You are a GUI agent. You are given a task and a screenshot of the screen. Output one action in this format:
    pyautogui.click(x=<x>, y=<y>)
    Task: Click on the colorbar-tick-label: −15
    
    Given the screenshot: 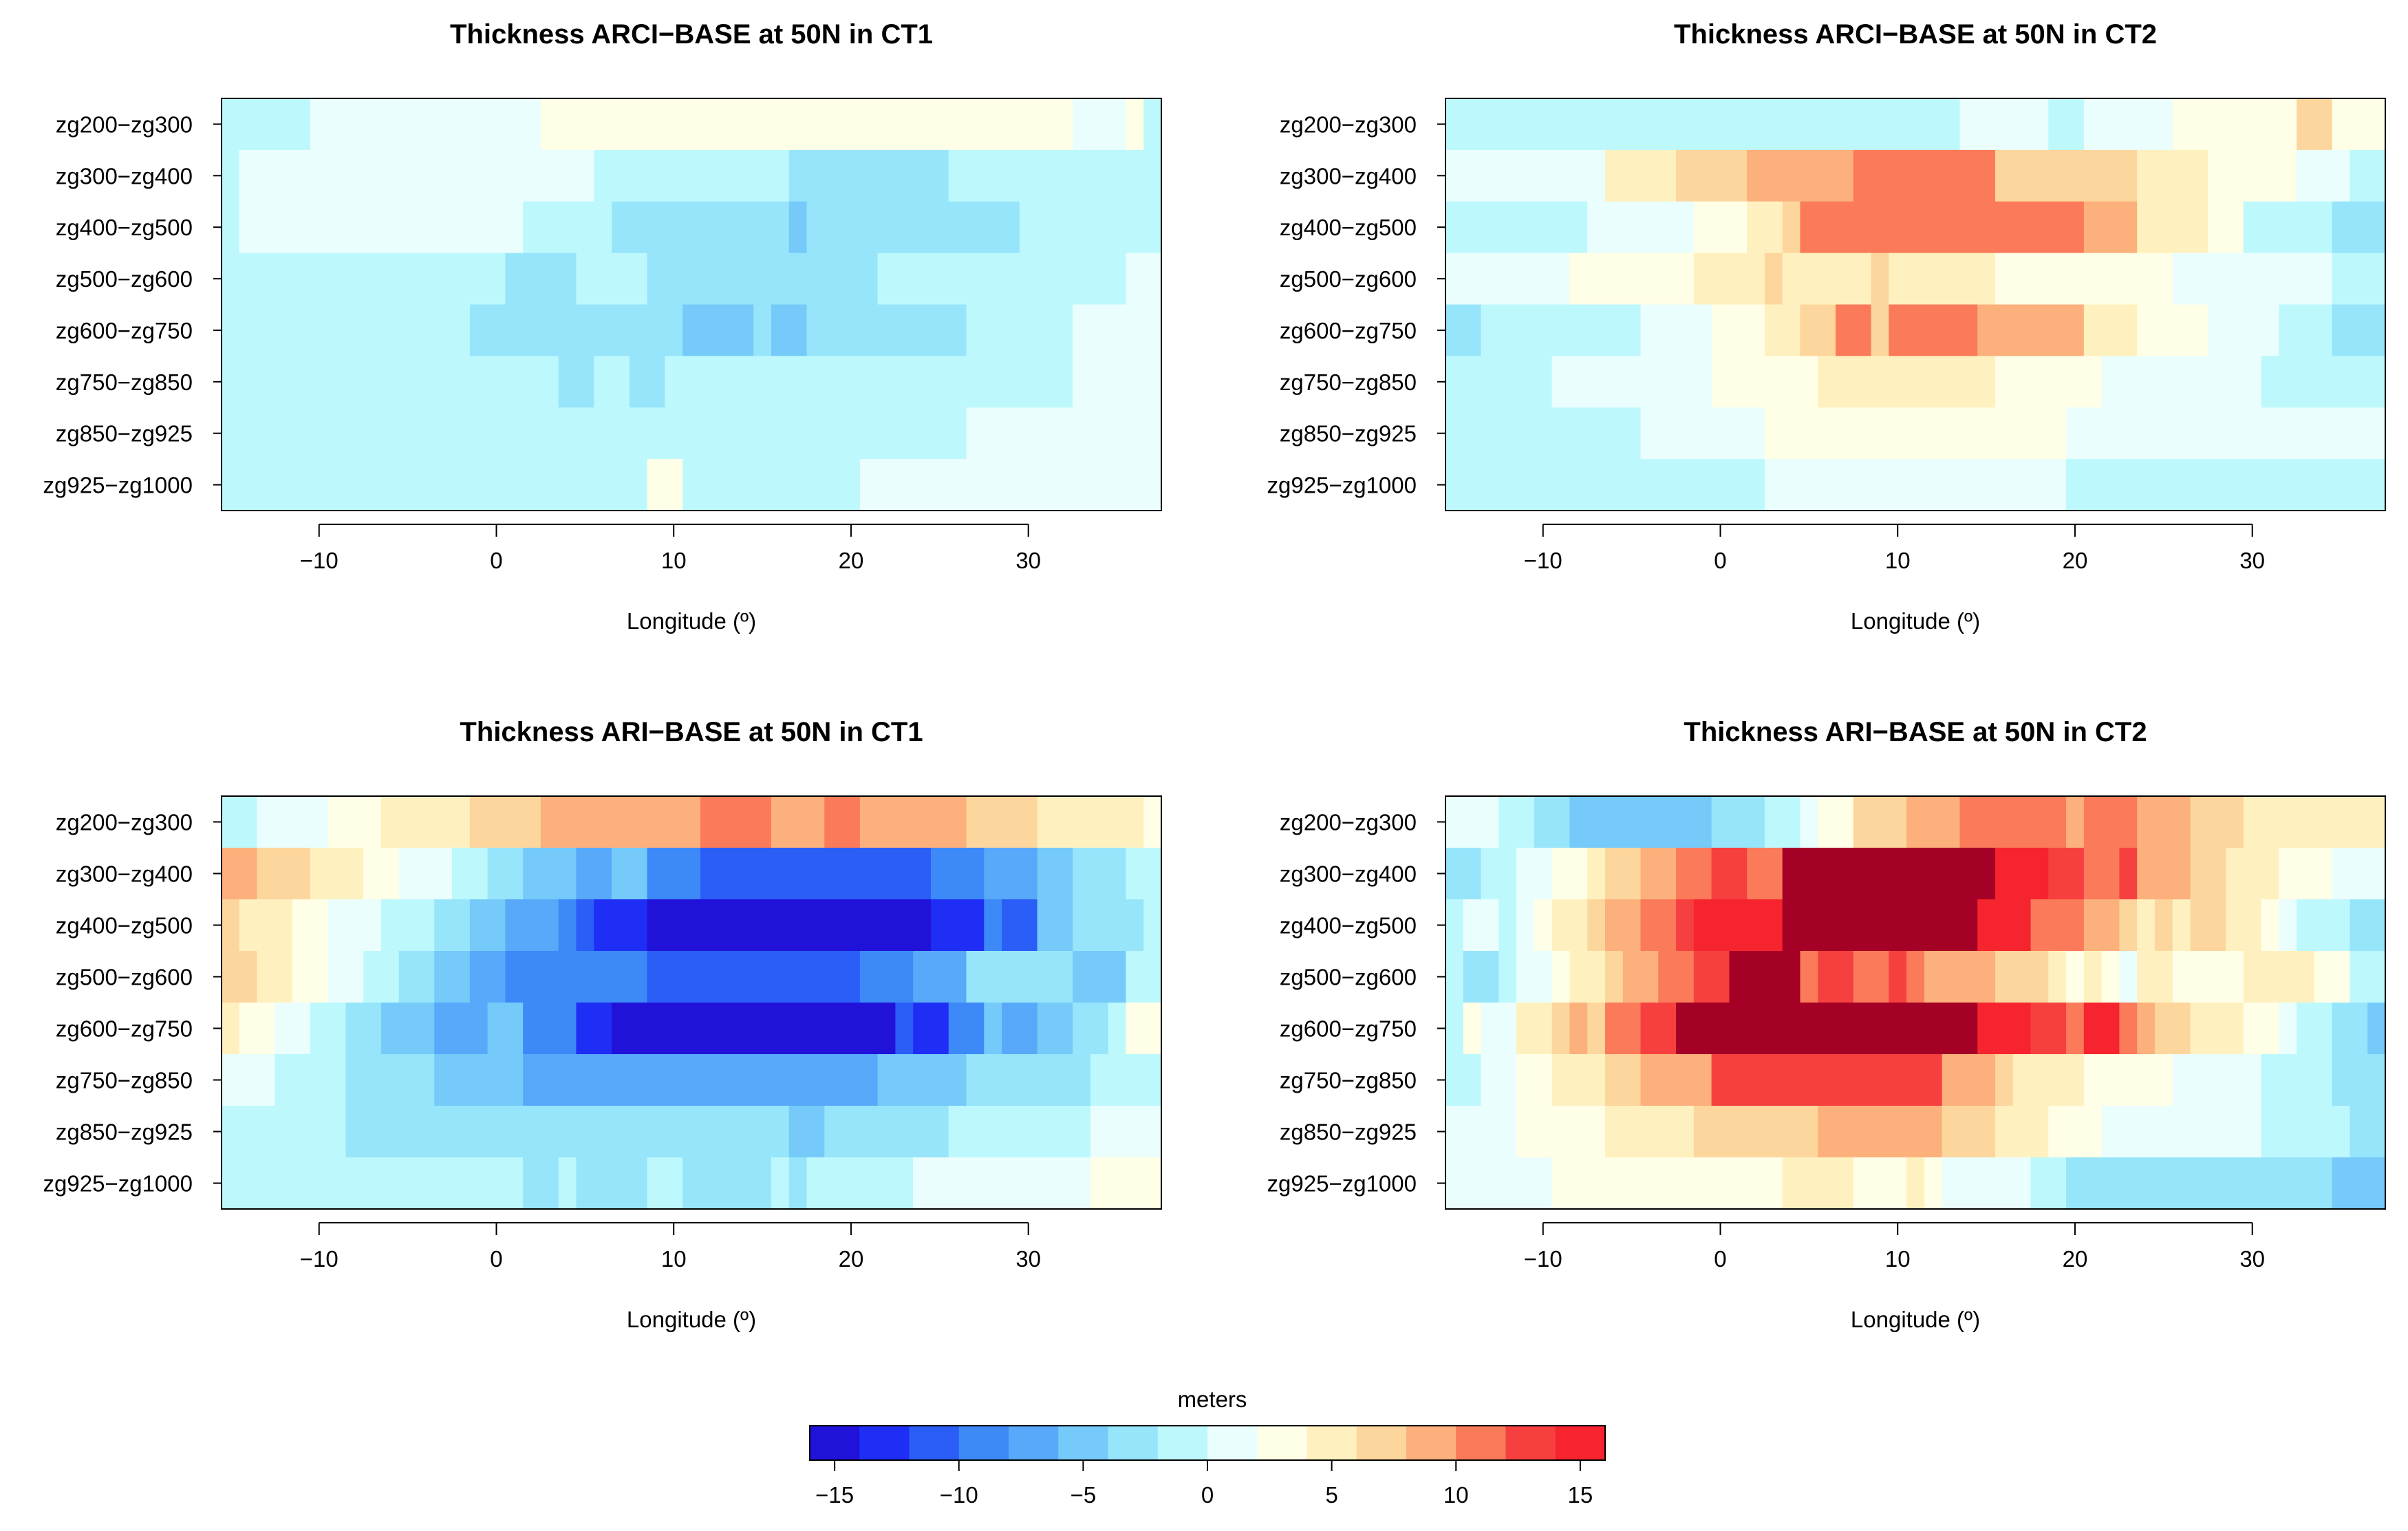 What is the action you would take?
    pyautogui.click(x=834, y=1495)
    